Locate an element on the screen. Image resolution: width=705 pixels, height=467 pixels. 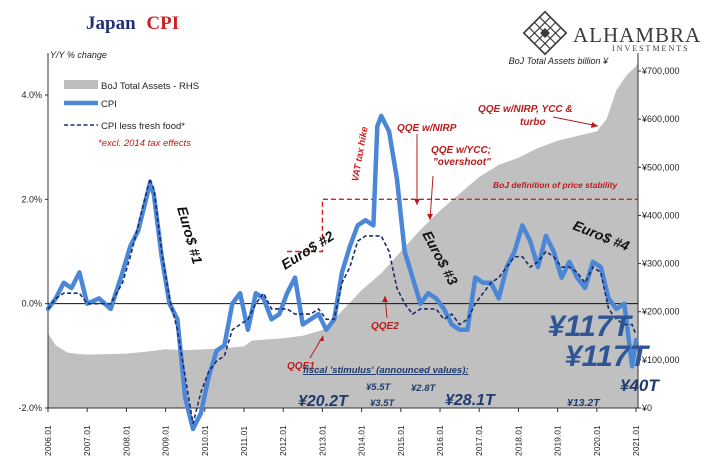
label-qqe-ycc-line1: QQE w/YCC; is located at coordinates (461, 150).